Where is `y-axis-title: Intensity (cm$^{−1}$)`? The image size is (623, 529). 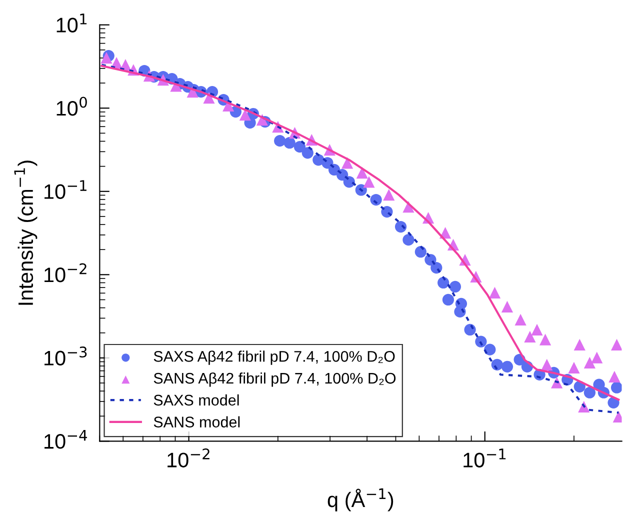 y-axis-title: Intensity (cm$^{−1}$) is located at coordinates (26, 232).